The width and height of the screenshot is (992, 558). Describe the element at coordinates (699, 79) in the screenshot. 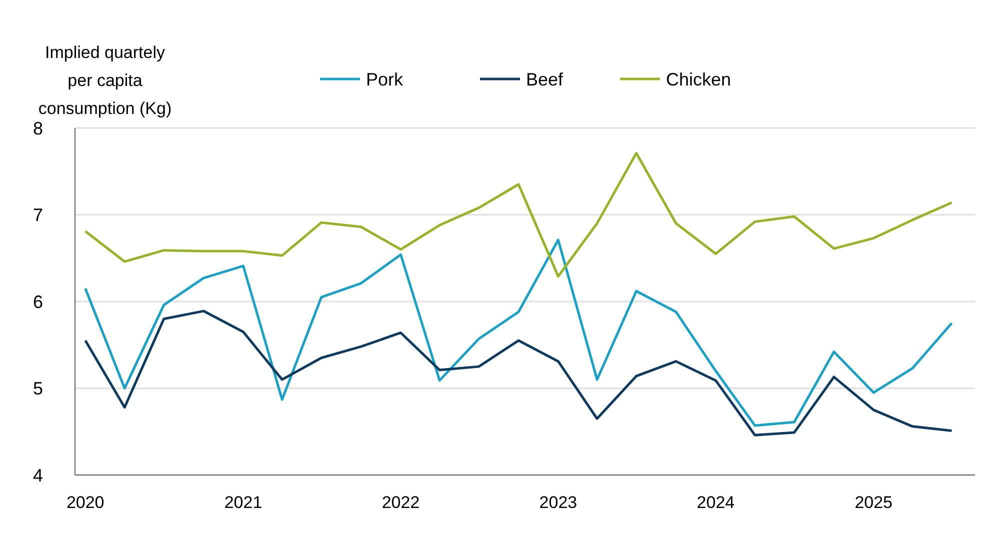

I see `legend-label: Chicken` at that location.